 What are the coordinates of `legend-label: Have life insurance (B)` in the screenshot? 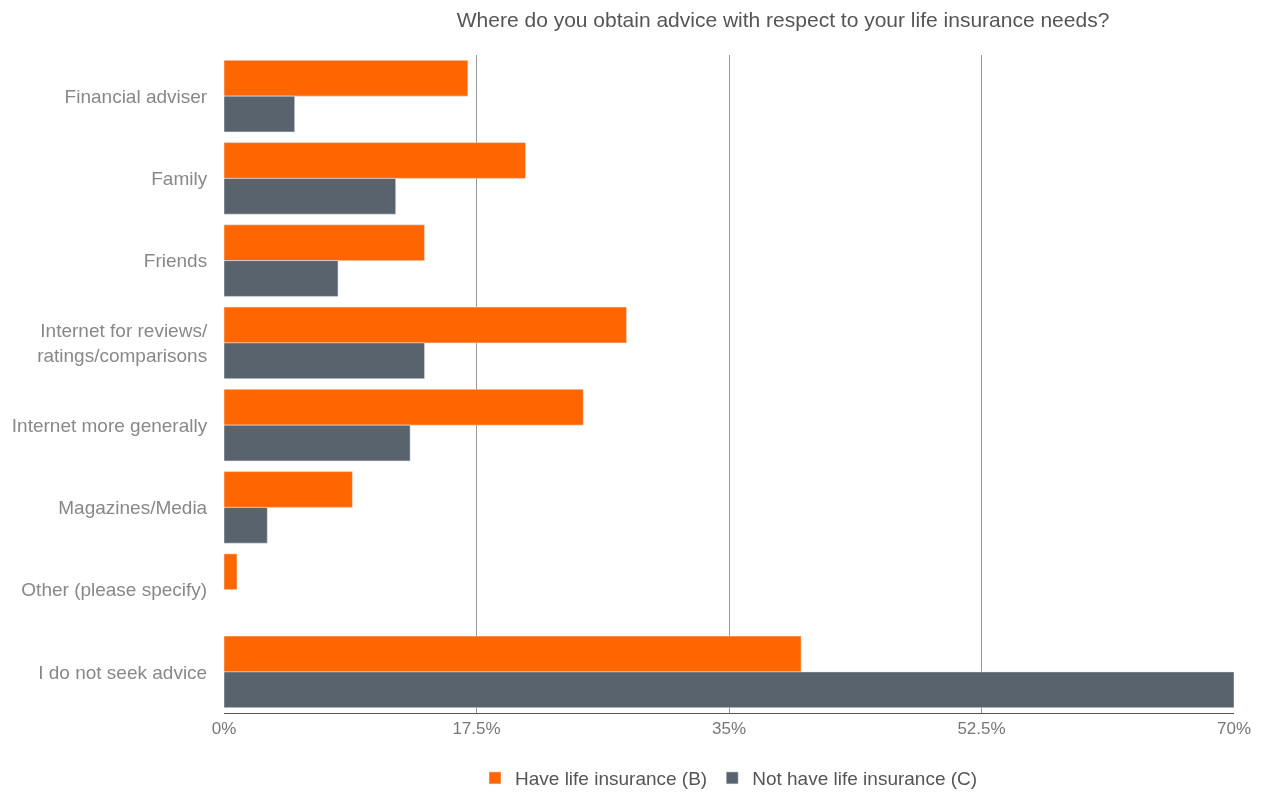 It's located at (611, 779).